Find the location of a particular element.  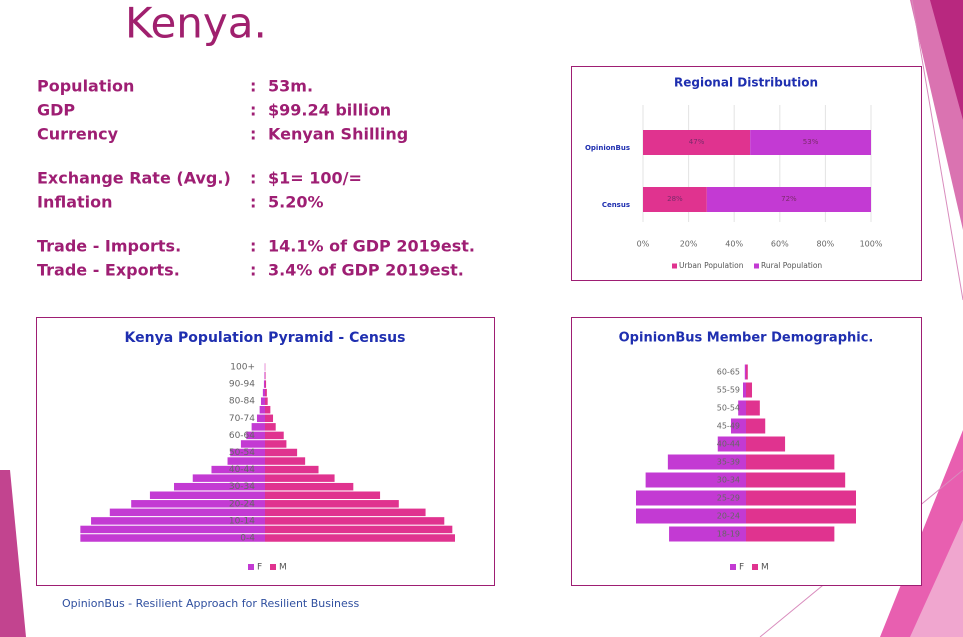

category-label: 50-54 is located at coordinates (242, 453).